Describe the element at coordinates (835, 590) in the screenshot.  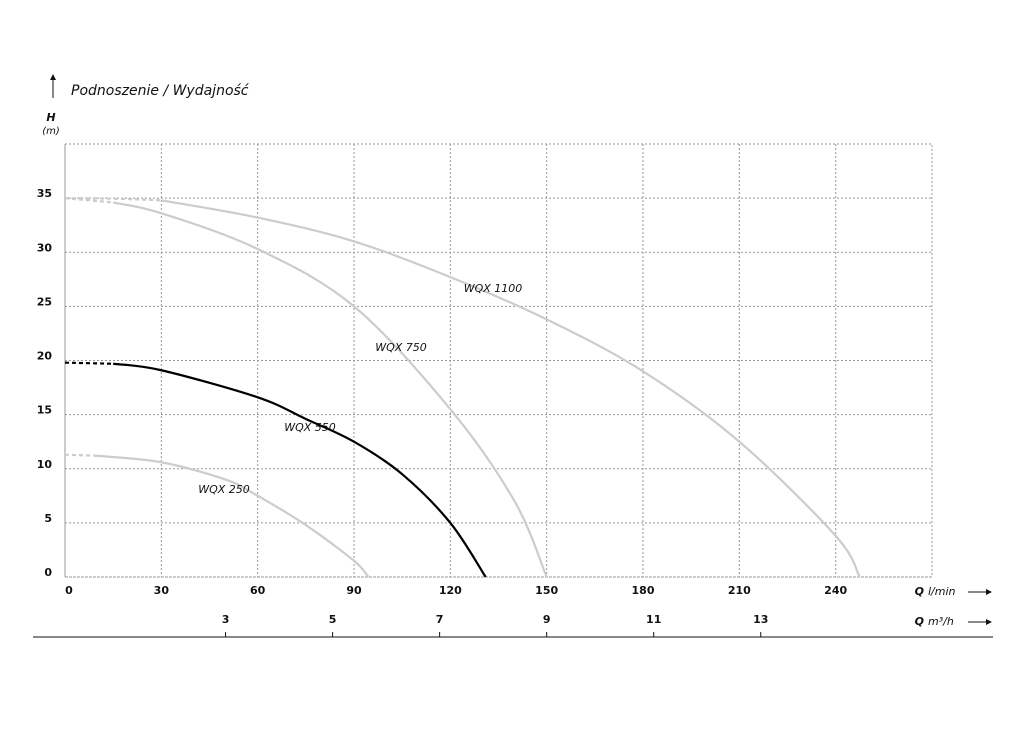
I see `x-tick-label: 240` at that location.